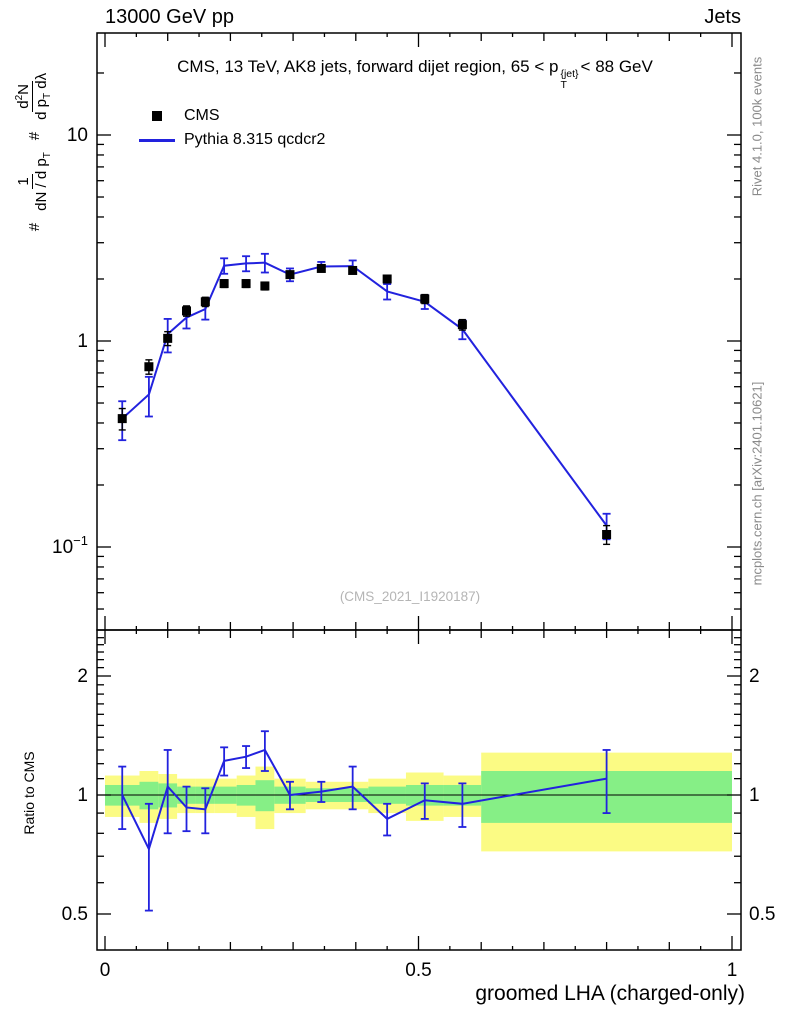 The width and height of the screenshot is (786, 1024). I want to click on legend-label-cms: CMS, so click(202, 115).